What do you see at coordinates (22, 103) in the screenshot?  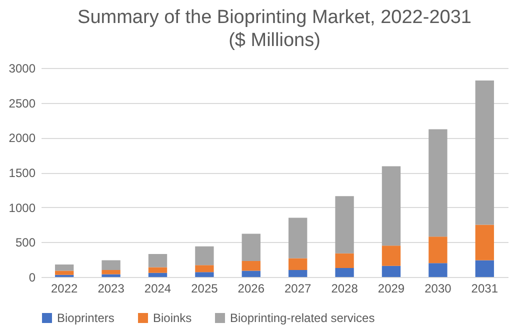 I see `y-tick-label: 2500` at bounding box center [22, 103].